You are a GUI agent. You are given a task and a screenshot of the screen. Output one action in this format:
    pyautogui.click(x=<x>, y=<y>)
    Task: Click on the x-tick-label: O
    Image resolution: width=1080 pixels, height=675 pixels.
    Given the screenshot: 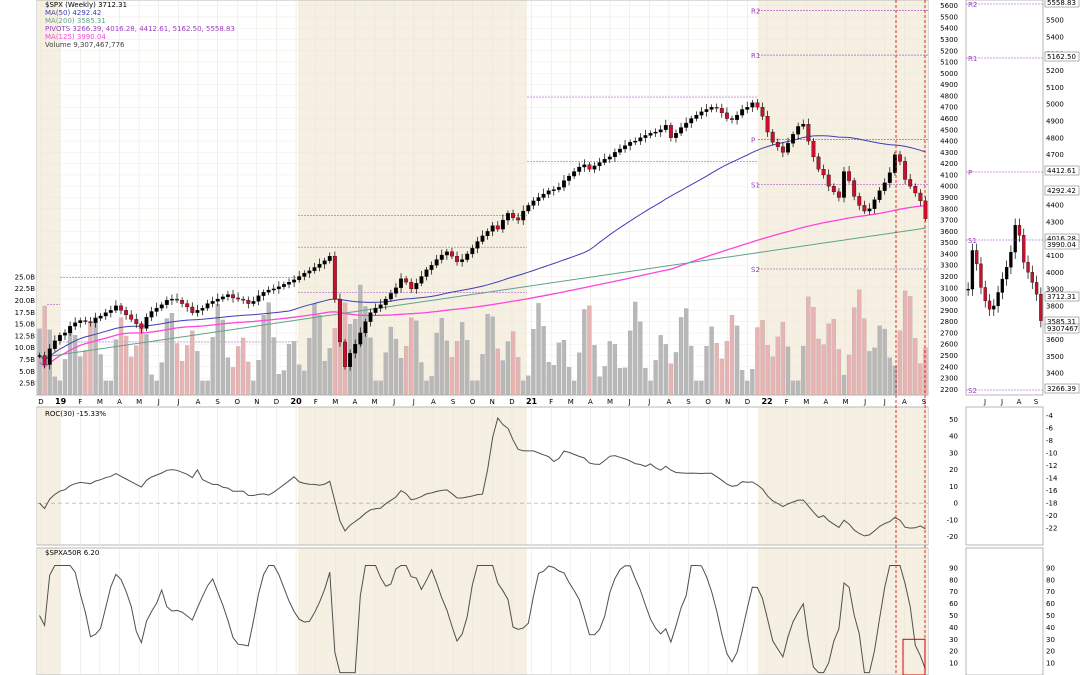 What is the action you would take?
    pyautogui.click(x=237, y=402)
    